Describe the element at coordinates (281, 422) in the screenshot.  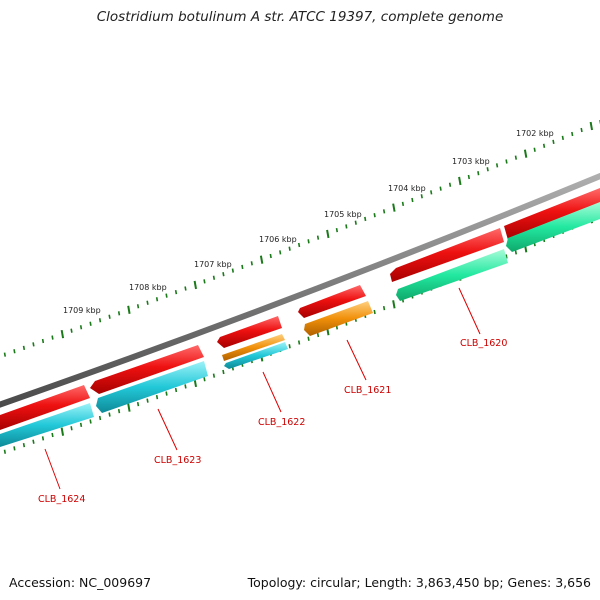
I see `gene-label-clb-1622: CLB_1622` at that location.